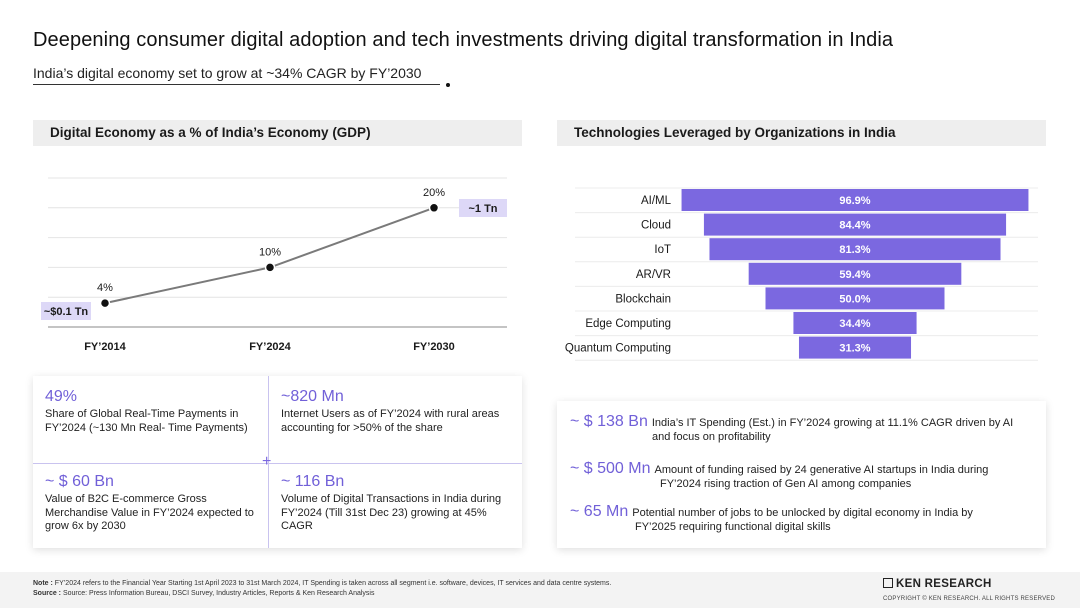  I want to click on stat-value: ~820 Mn, so click(312, 396).